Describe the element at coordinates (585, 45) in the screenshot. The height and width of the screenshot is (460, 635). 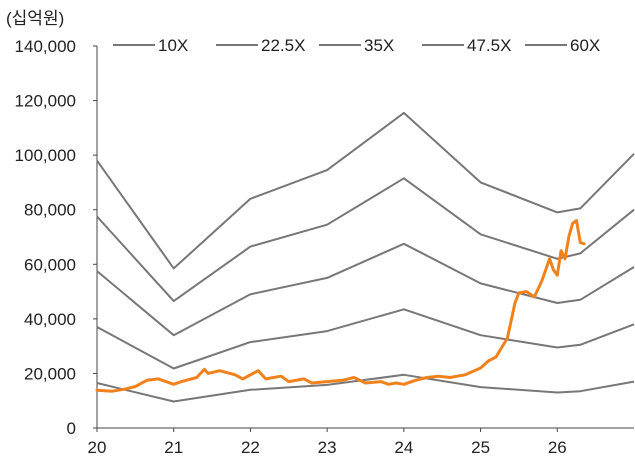
I see `legend-label: 60X` at that location.